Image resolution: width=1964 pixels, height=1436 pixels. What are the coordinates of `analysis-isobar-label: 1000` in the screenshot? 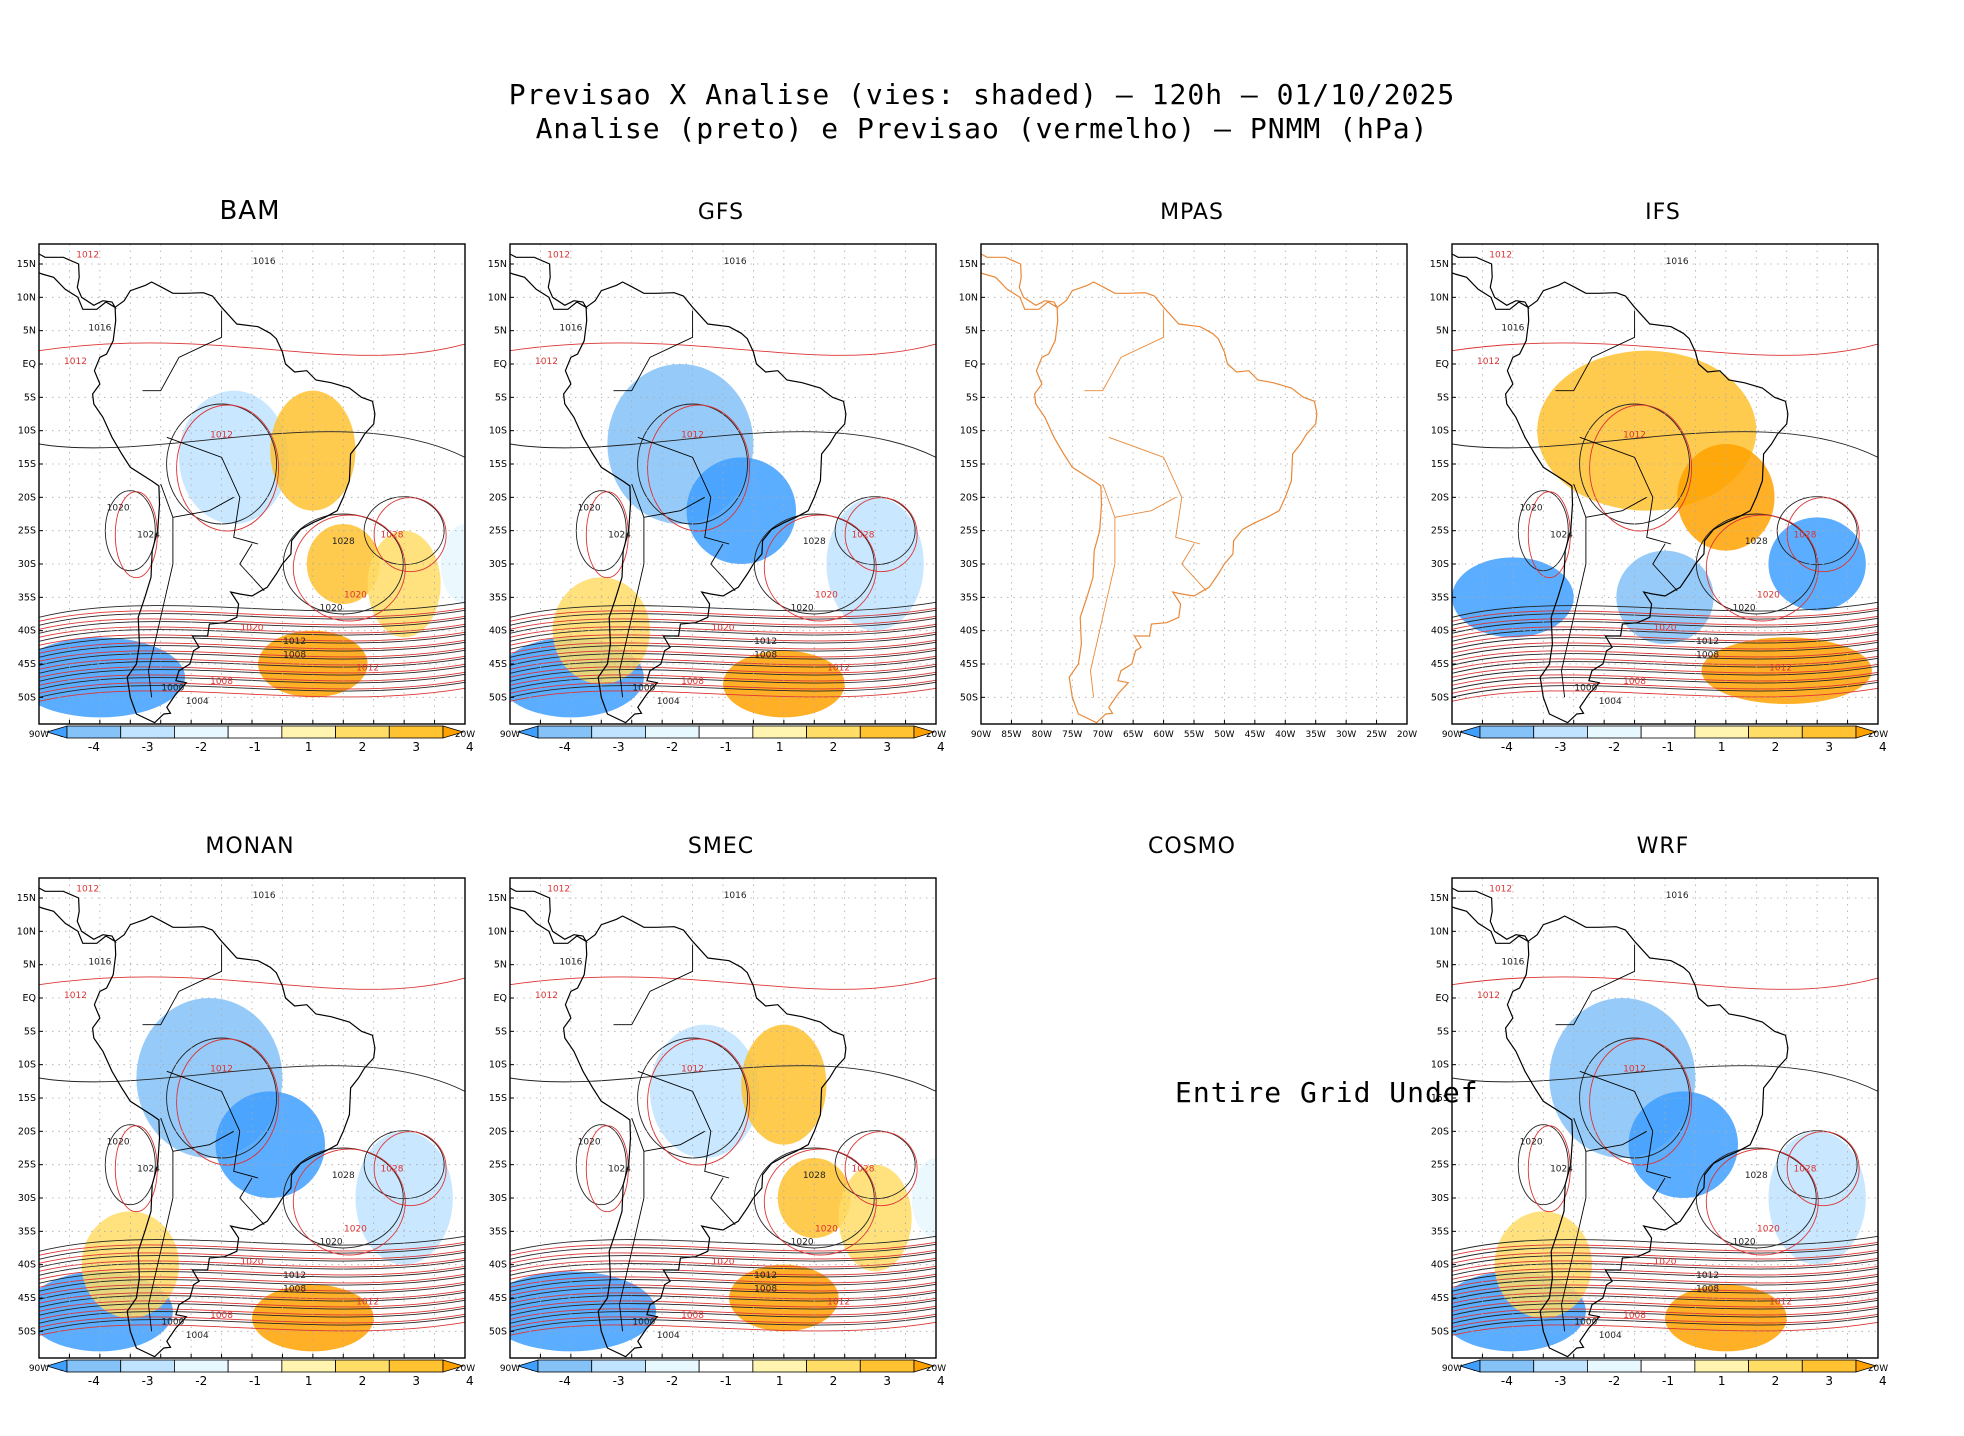 It's located at (1585, 689).